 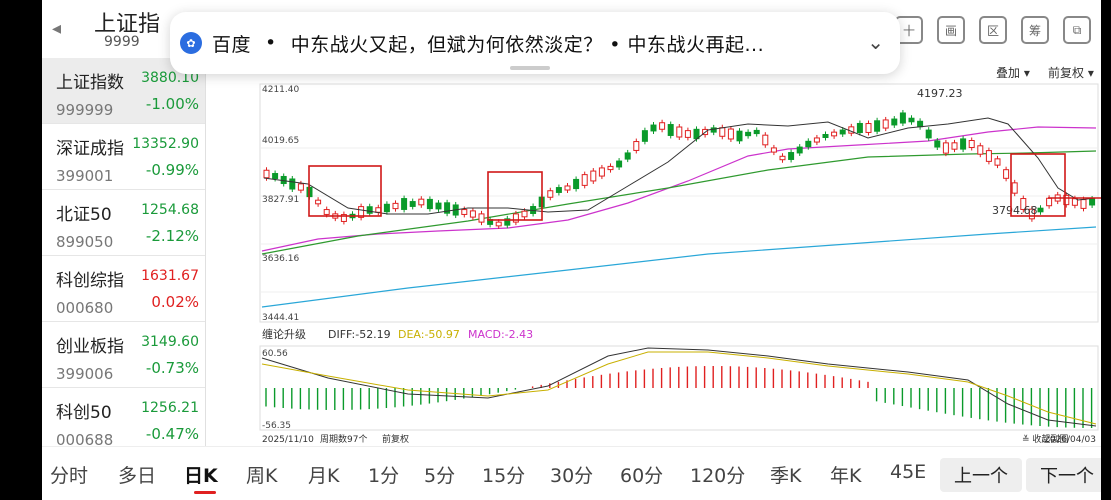 What do you see at coordinates (908, 472) in the screenshot?
I see `tab-13: 45E` at bounding box center [908, 472].